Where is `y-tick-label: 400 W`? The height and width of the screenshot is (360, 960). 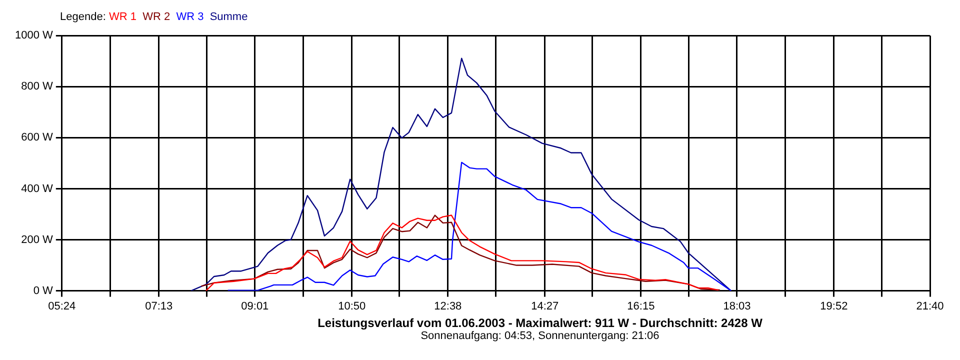 y-tick-label: 400 W is located at coordinates (37, 188).